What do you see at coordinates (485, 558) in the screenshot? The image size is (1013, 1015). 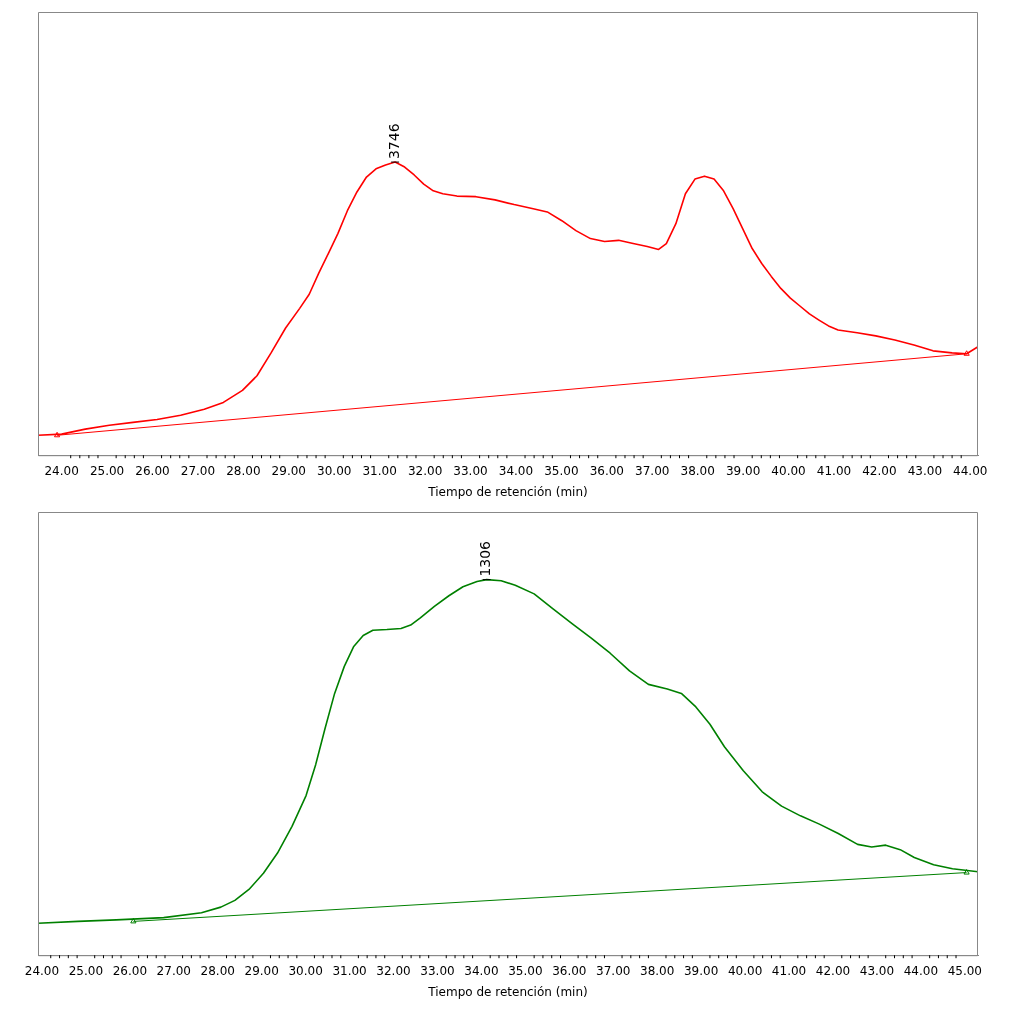 I see `annotation: 1306` at bounding box center [485, 558].